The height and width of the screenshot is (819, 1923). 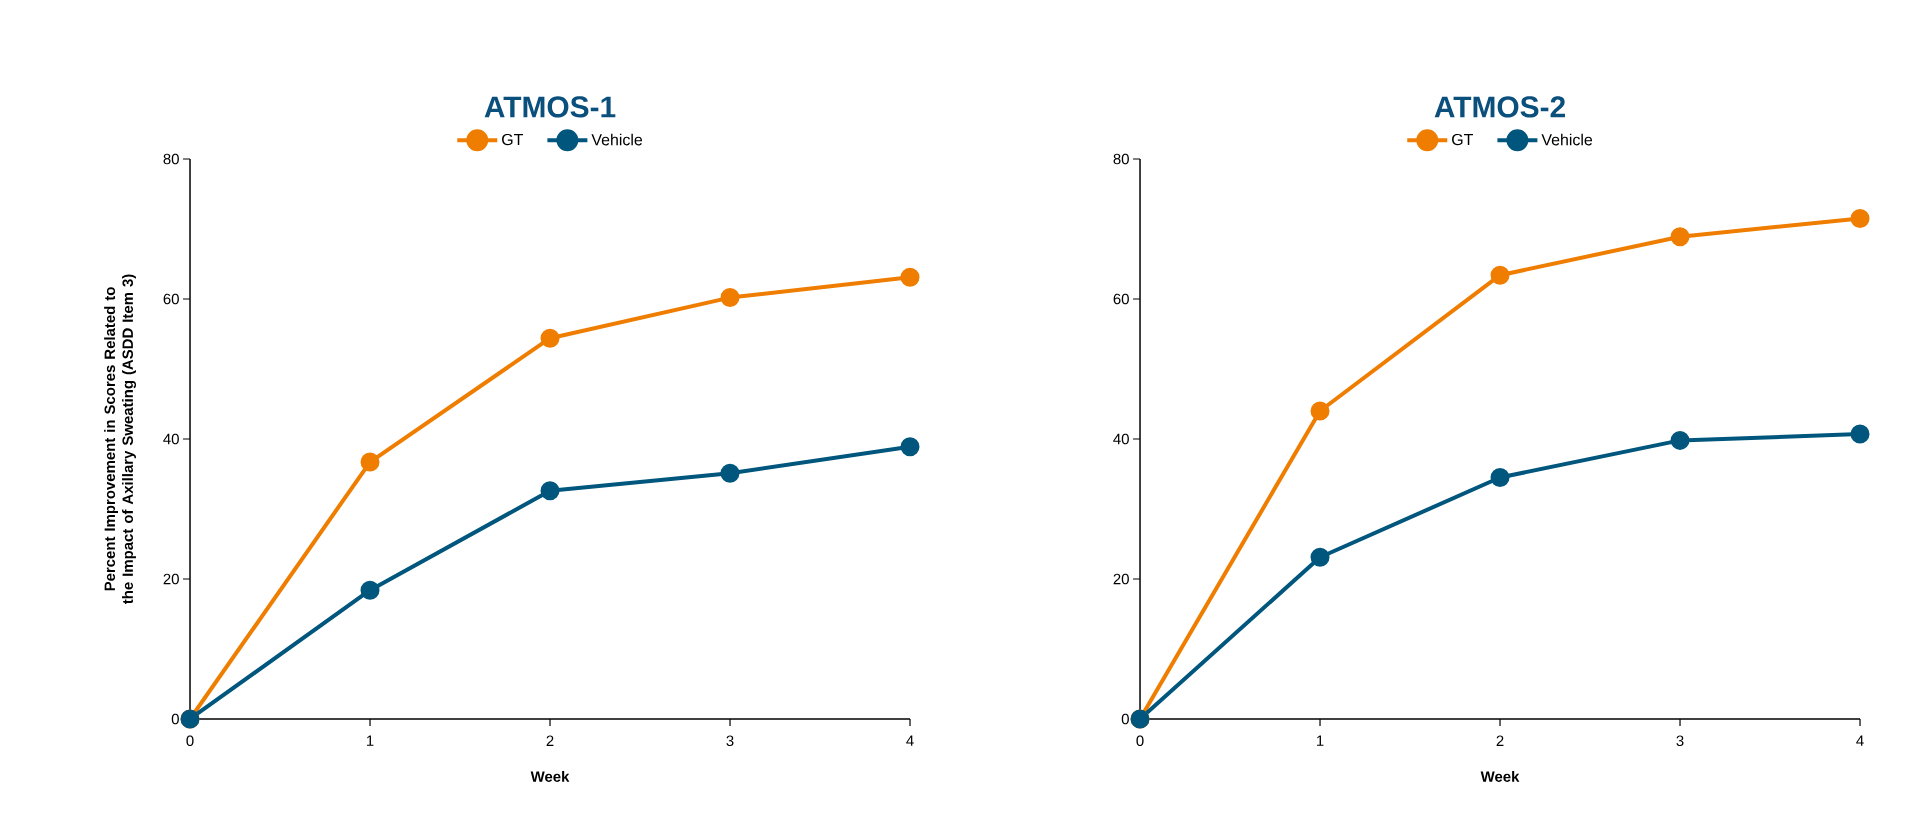 I want to click on y-axis-title: Percent Improvement in Scores Related to the Impact of Axillary Sweating (ASDD Item 3), so click(x=120, y=439).